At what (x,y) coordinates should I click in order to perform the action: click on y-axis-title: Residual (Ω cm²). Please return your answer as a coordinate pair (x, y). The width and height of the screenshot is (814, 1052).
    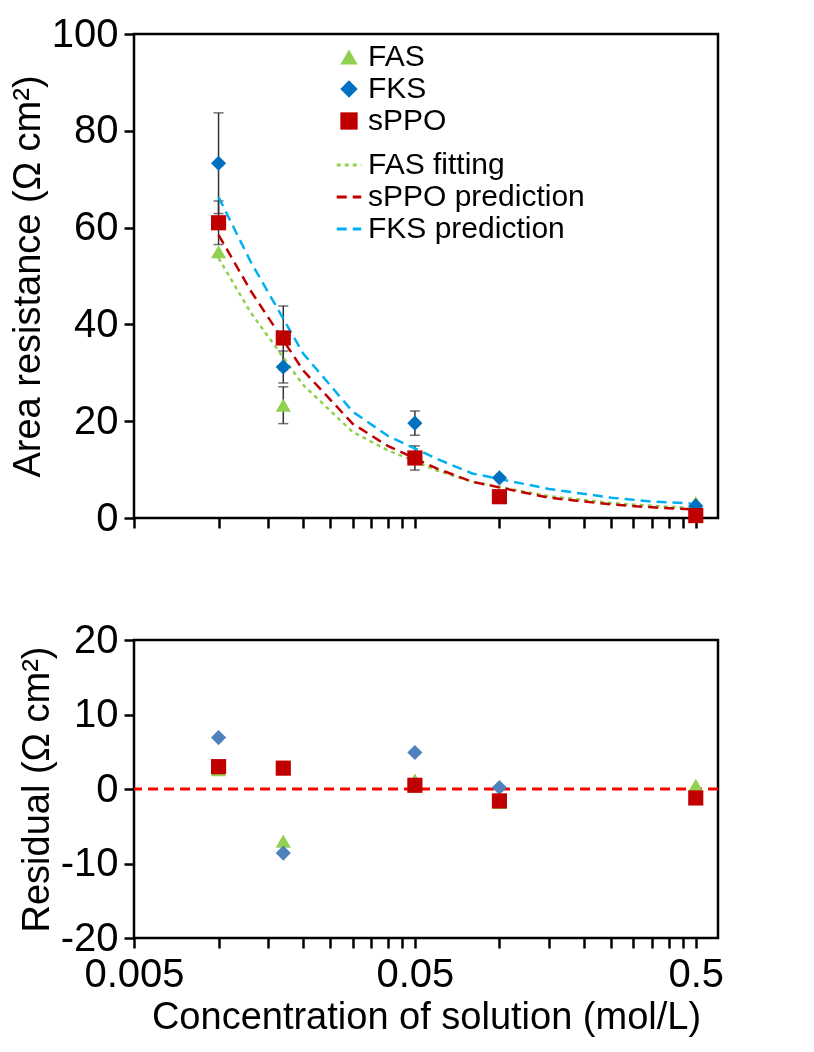
    Looking at the image, I should click on (35, 789).